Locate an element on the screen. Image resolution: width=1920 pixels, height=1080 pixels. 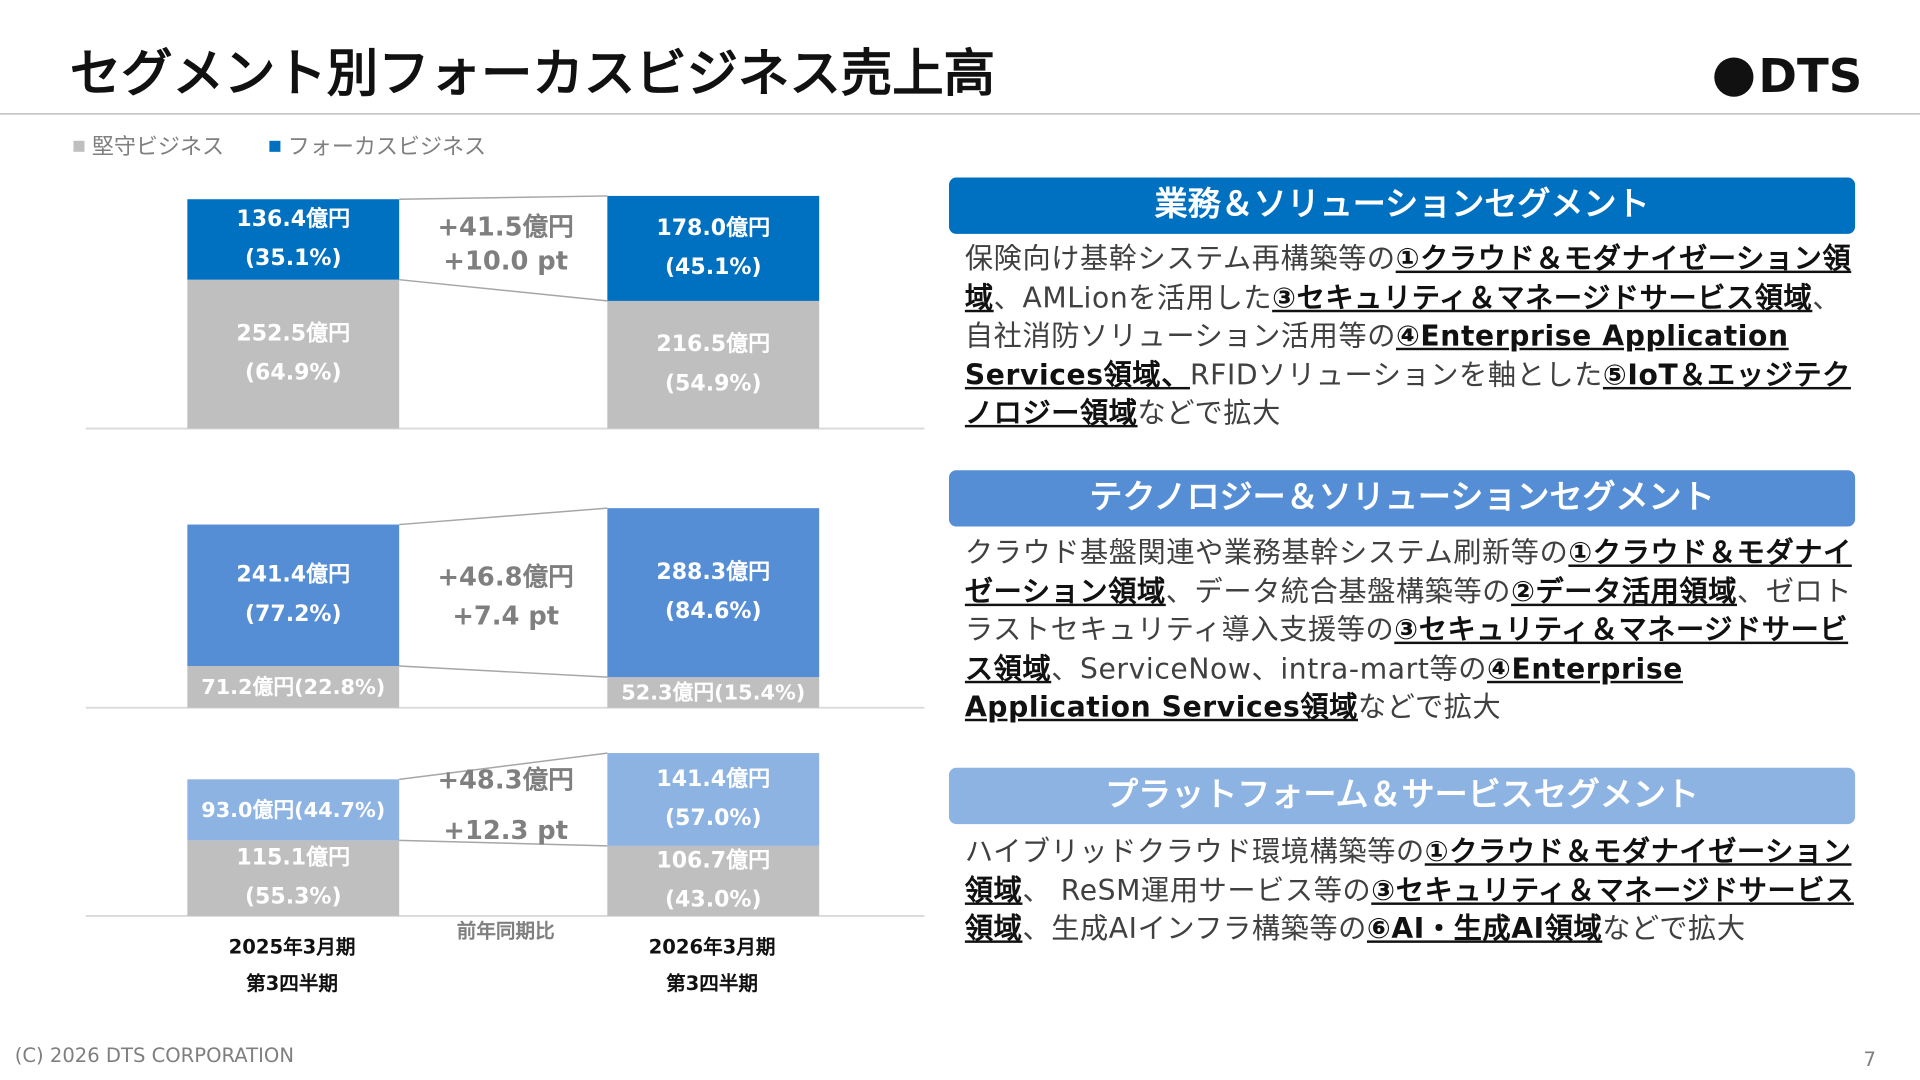
panel-title: テクノロジー＆ソリューションセグメント is located at coordinates (1401, 496).